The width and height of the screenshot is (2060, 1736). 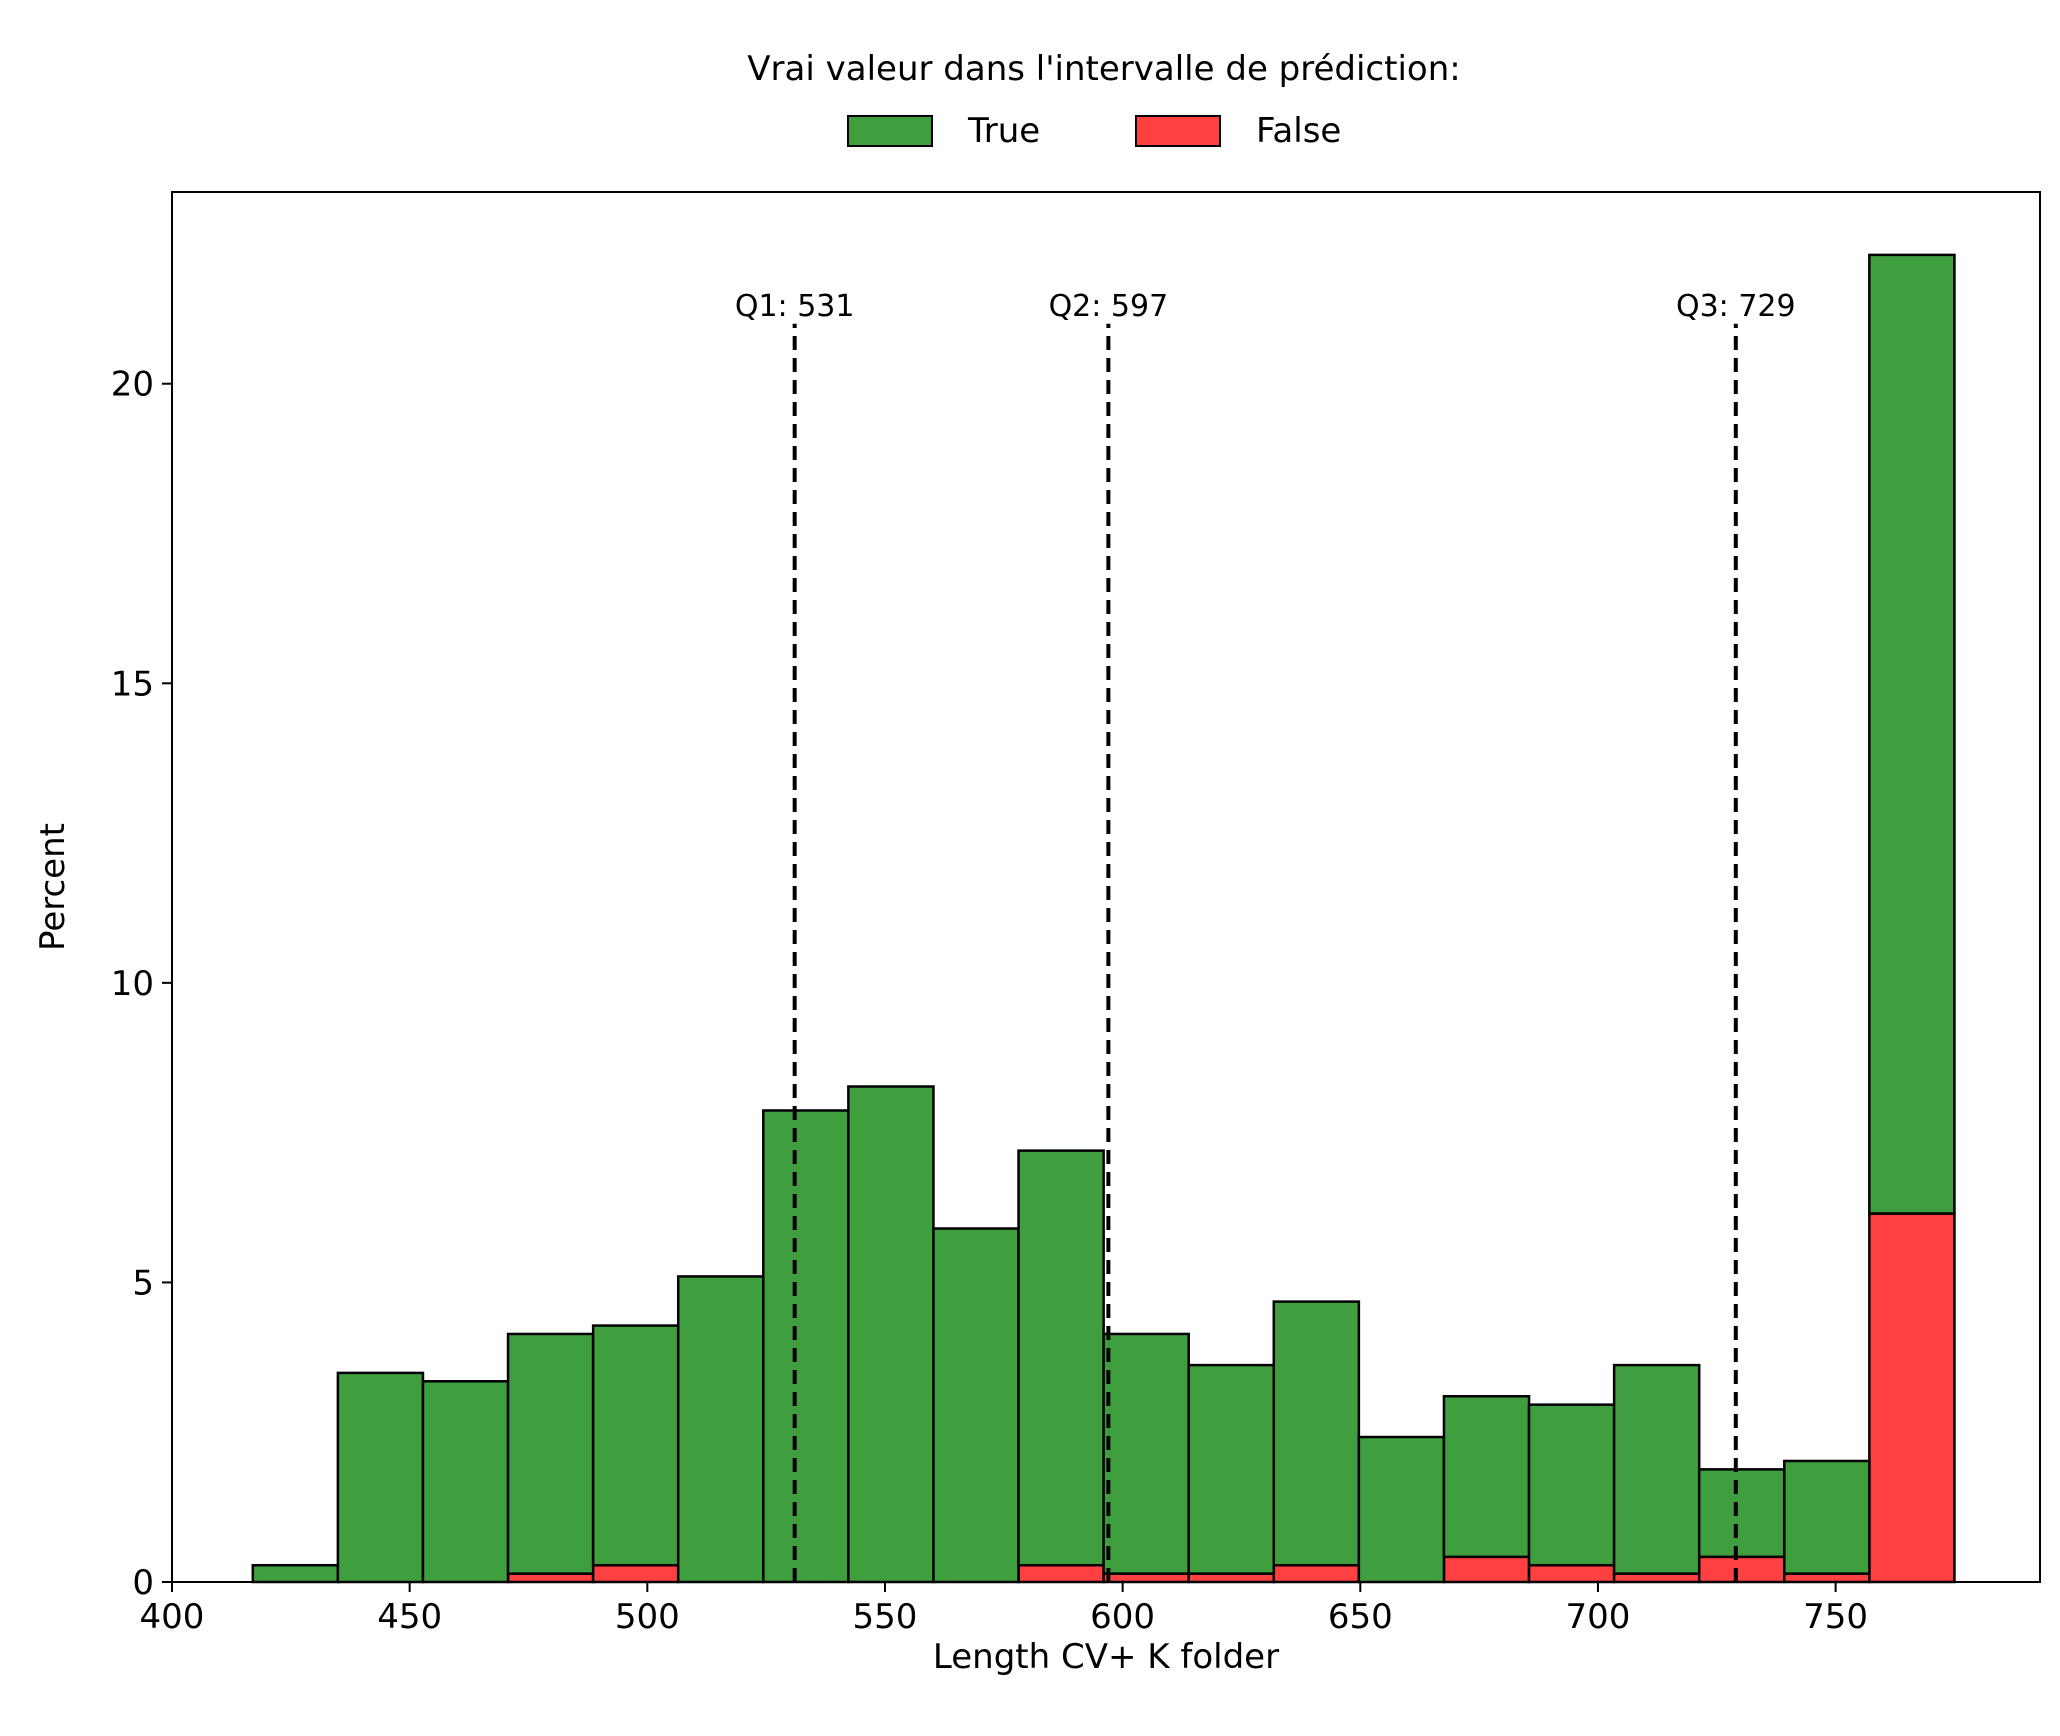 I want to click on quartile-label-3: Q3: 729, so click(x=1736, y=306).